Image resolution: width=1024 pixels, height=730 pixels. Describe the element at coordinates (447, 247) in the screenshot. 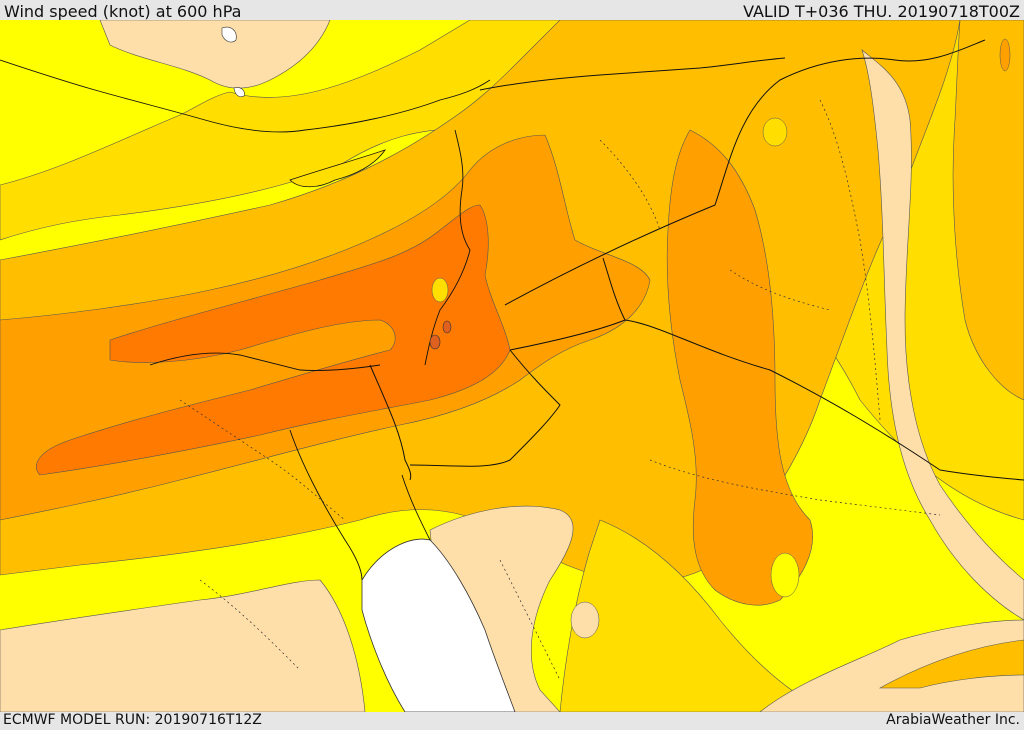

I see `coastline-levant` at that location.